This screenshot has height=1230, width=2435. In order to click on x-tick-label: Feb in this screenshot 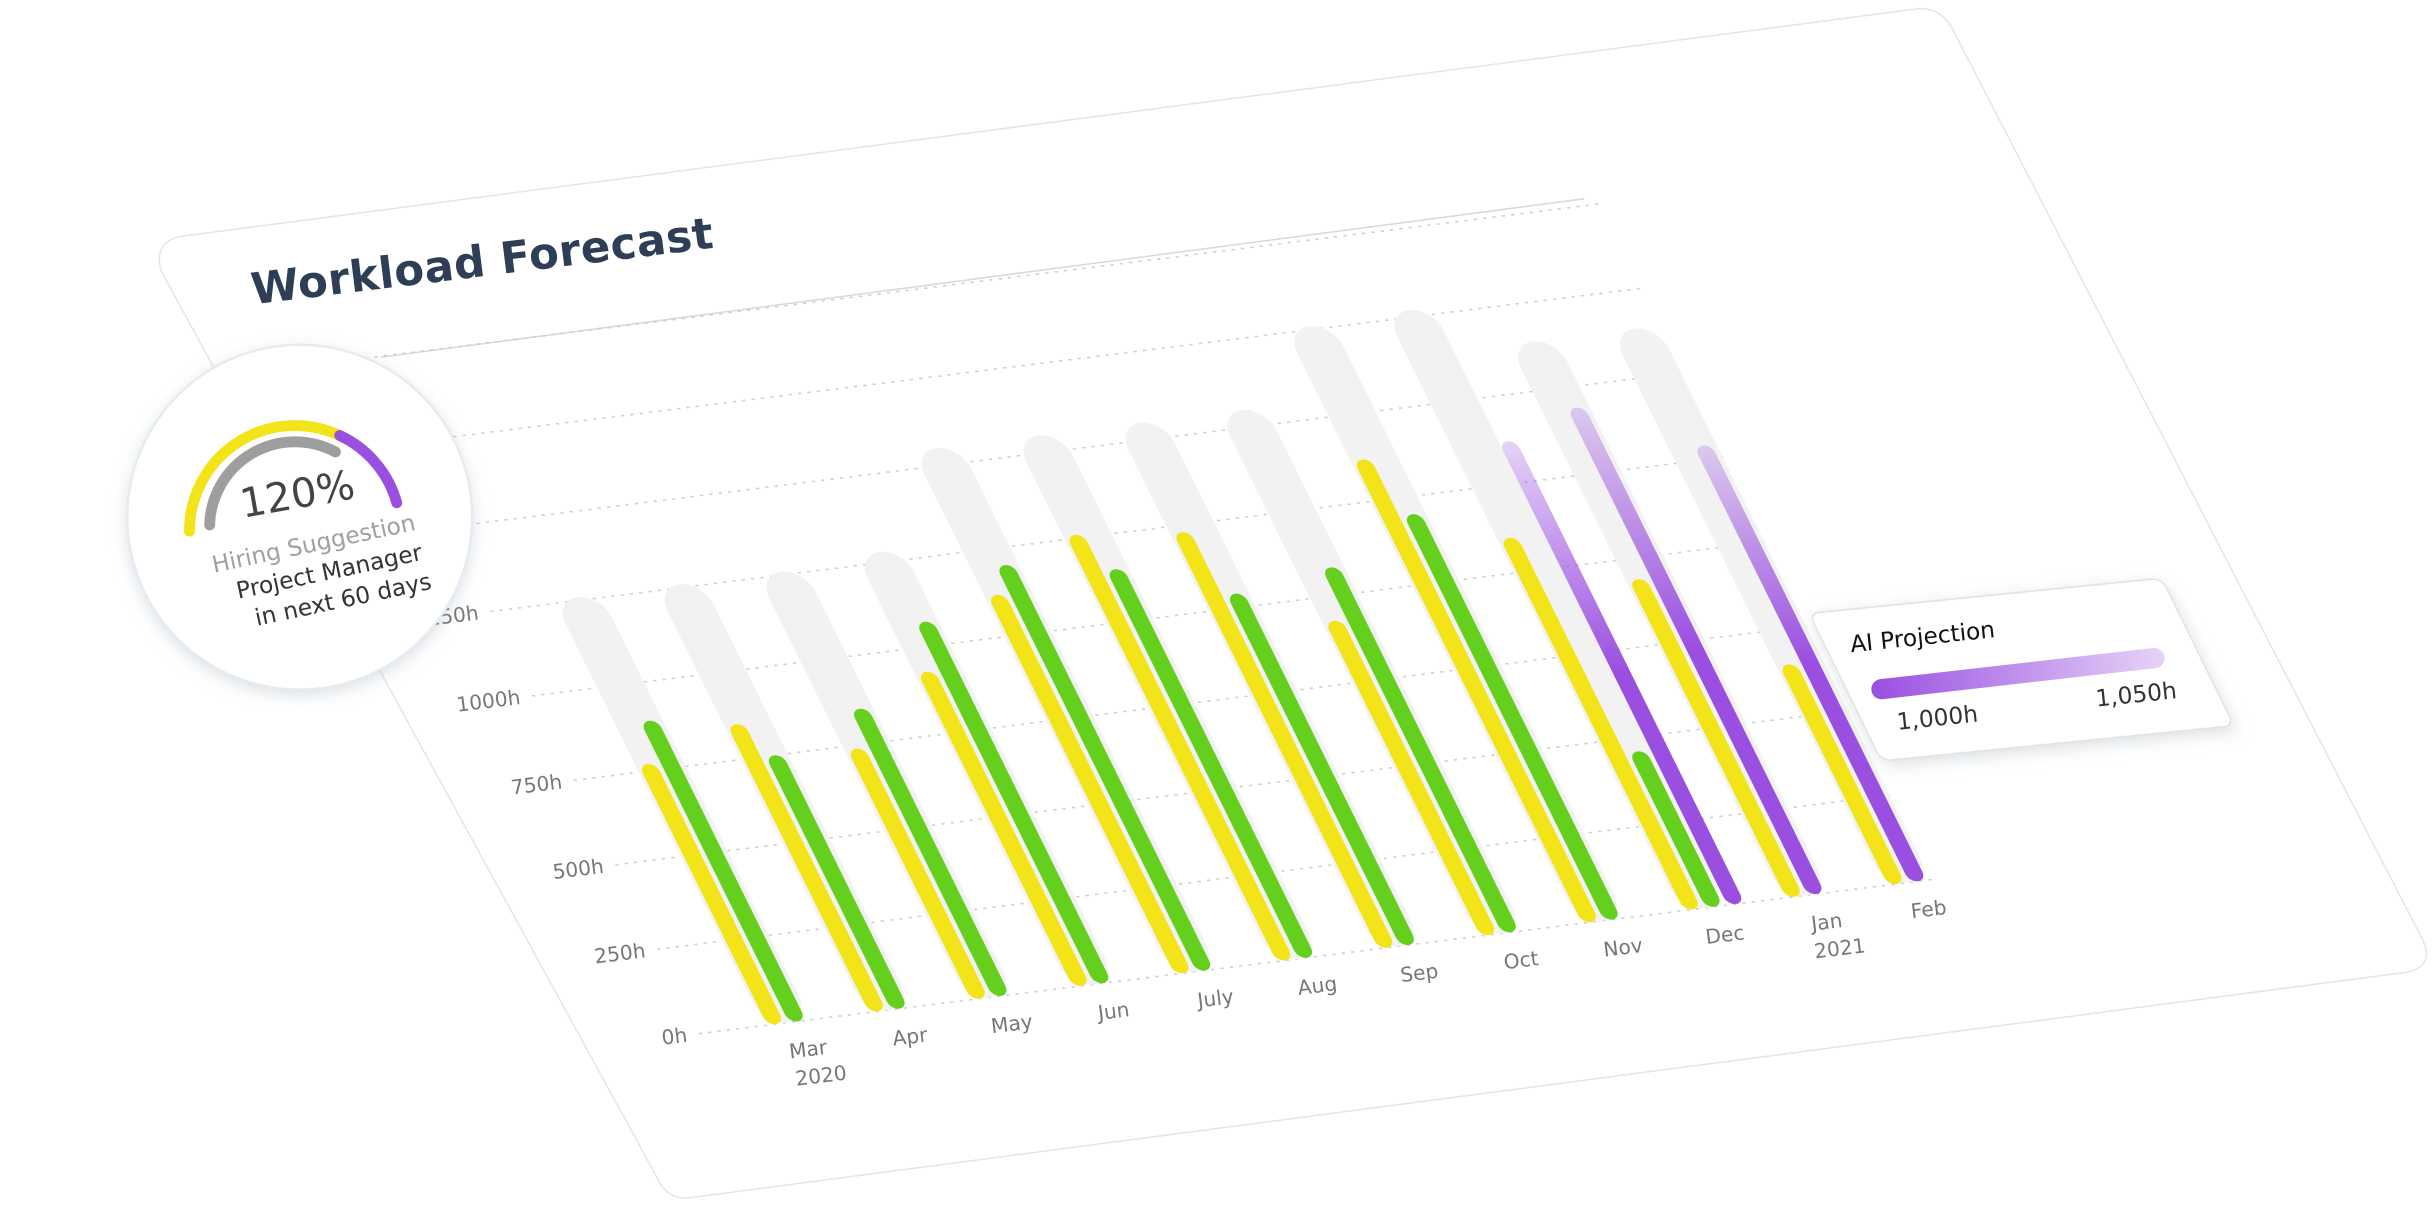, I will do `click(1928, 909)`.